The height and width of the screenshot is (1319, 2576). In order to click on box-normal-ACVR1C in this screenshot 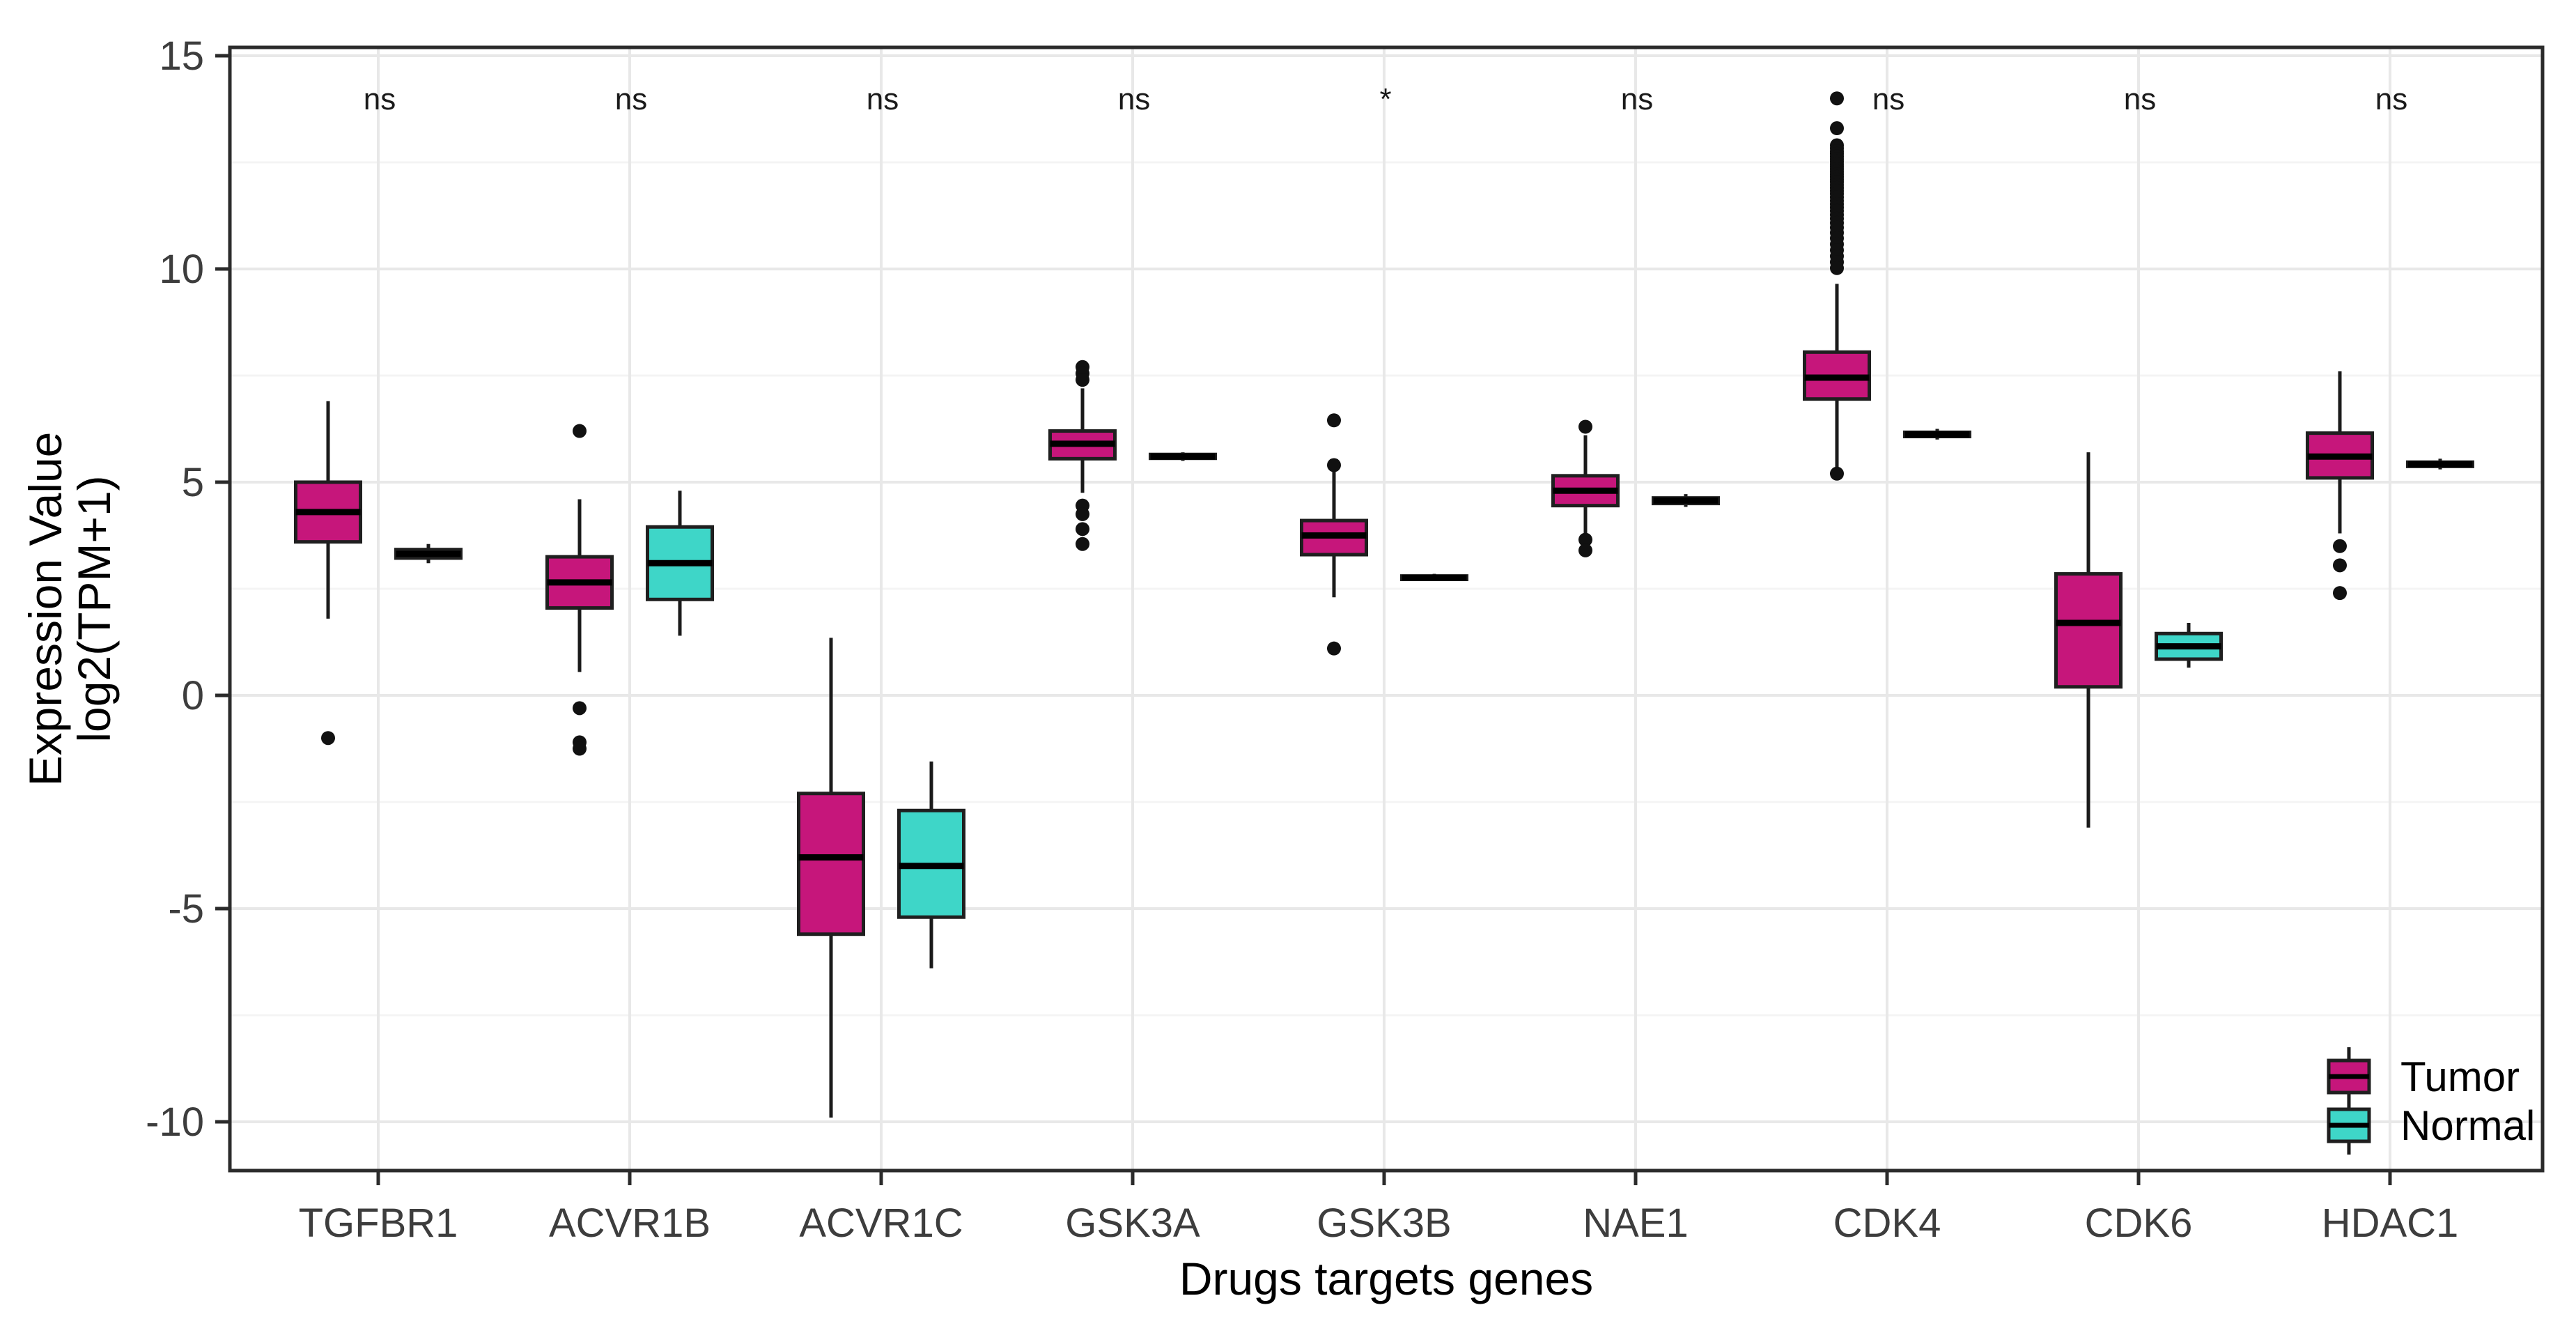, I will do `click(931, 865)`.